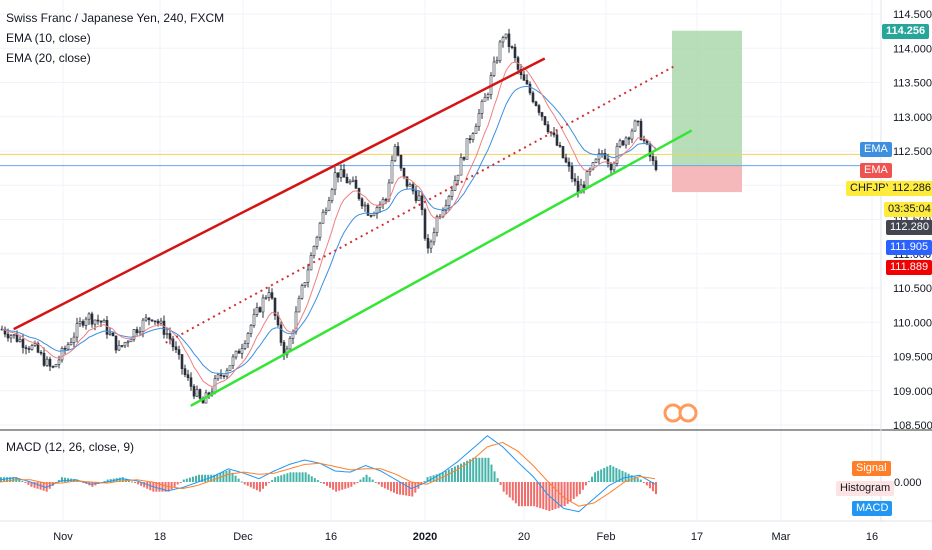 This screenshot has height=550, width=932. I want to click on time-axis-label: Feb, so click(606, 537).